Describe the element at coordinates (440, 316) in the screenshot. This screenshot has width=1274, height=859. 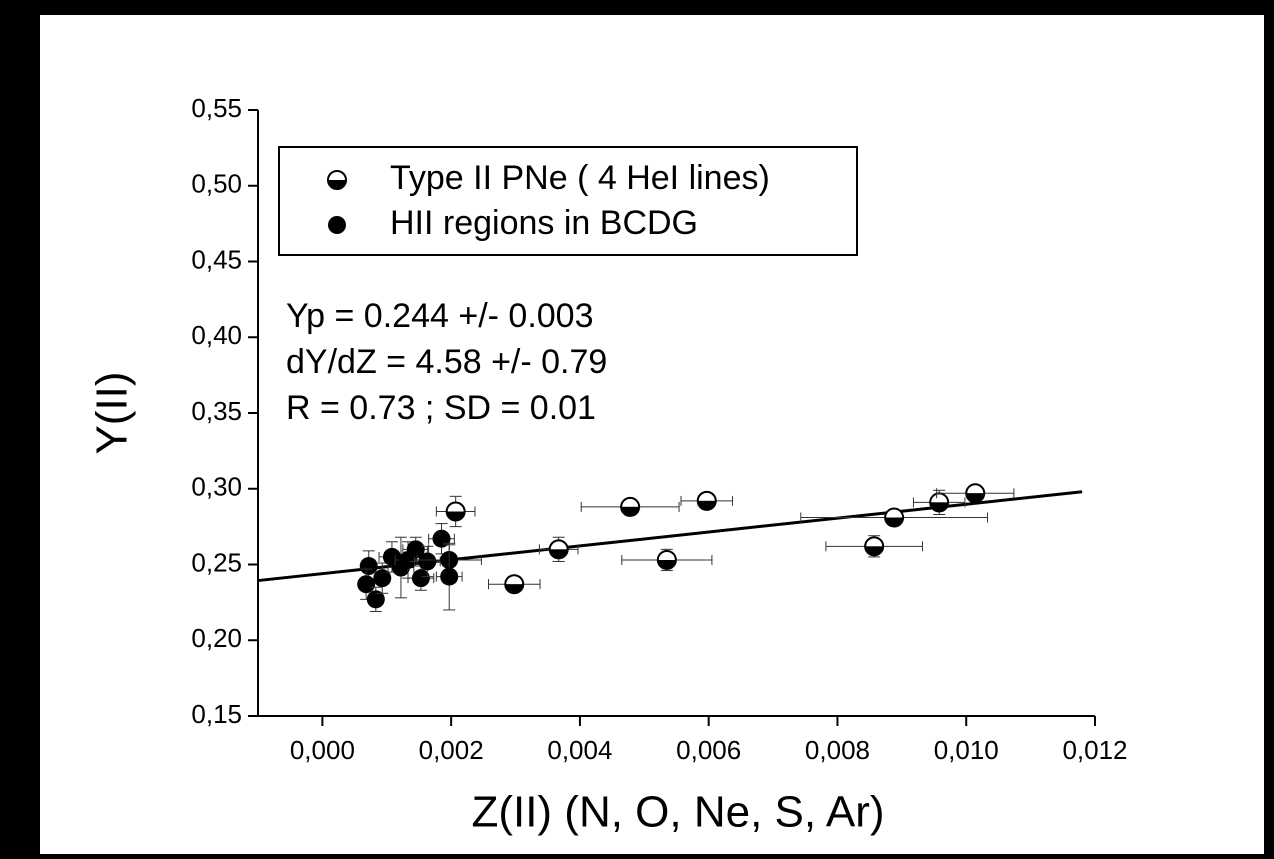
I see `annotation: Yp = 0.244 +/- 0.003` at that location.